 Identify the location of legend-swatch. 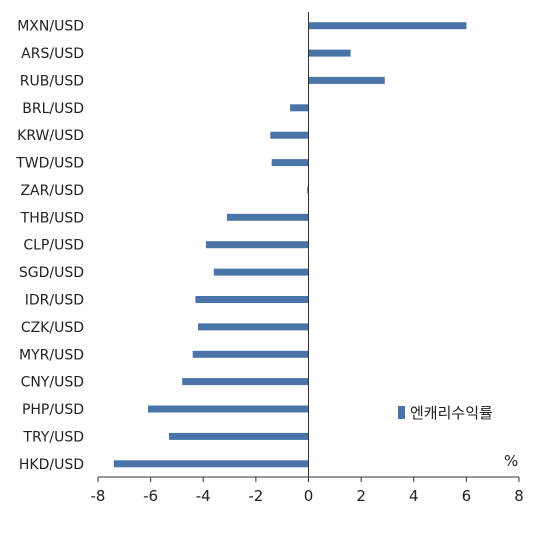
(401, 412).